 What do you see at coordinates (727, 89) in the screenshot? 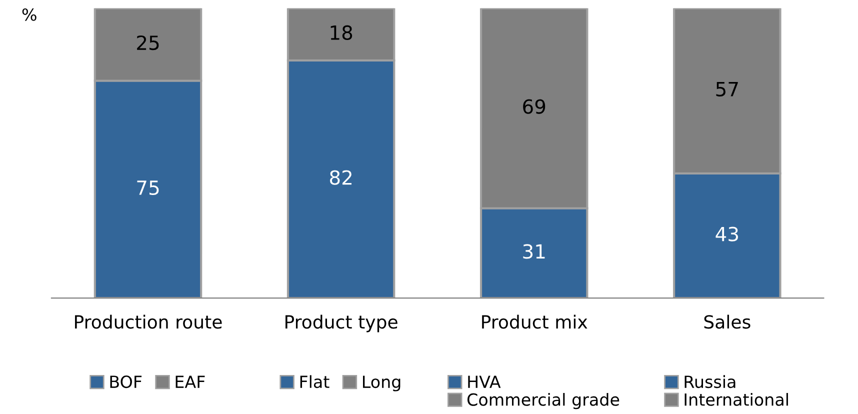
I see `data-label: 57` at bounding box center [727, 89].